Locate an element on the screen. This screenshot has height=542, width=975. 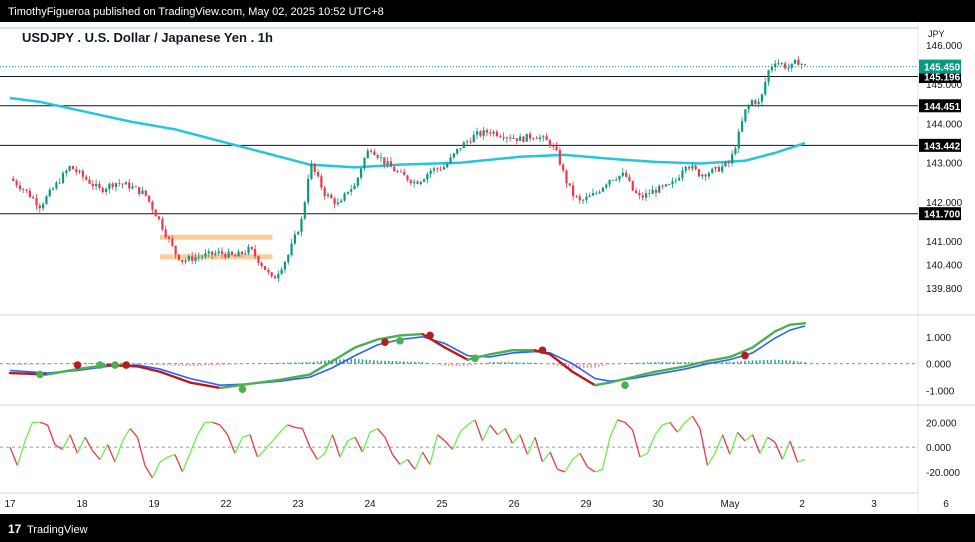
time-tick-label: 6 is located at coordinates (946, 504).